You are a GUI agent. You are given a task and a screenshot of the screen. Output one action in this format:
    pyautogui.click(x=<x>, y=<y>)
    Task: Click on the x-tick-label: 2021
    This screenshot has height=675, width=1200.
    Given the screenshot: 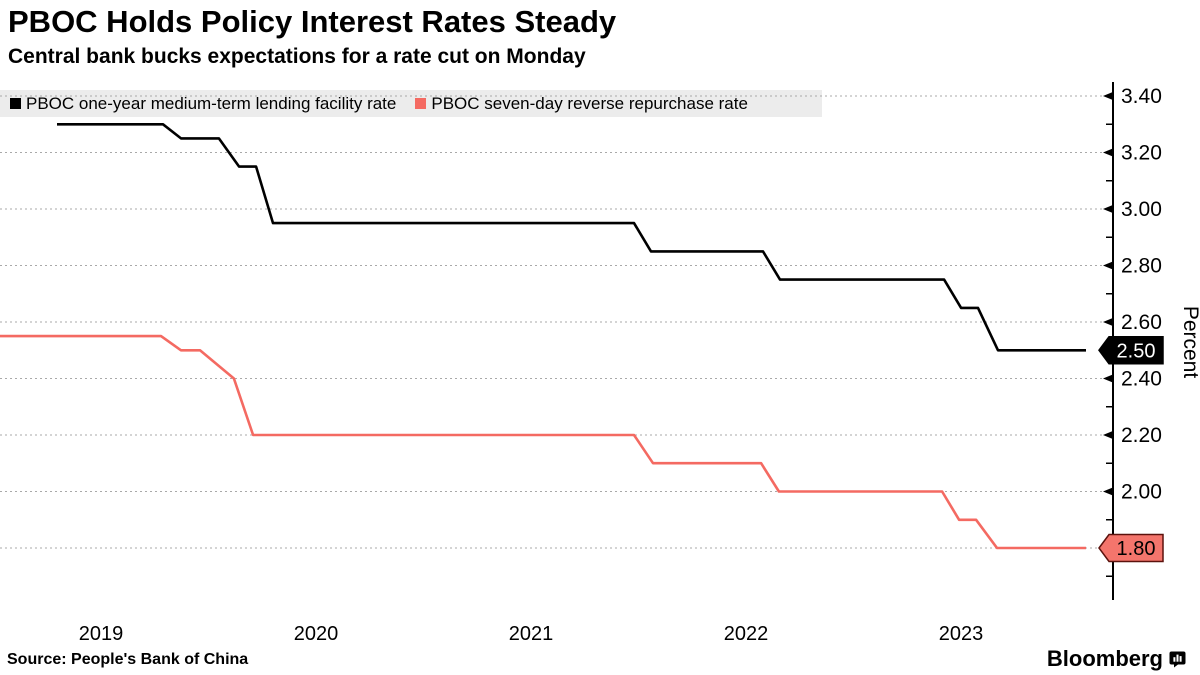 What is the action you would take?
    pyautogui.click(x=531, y=634)
    